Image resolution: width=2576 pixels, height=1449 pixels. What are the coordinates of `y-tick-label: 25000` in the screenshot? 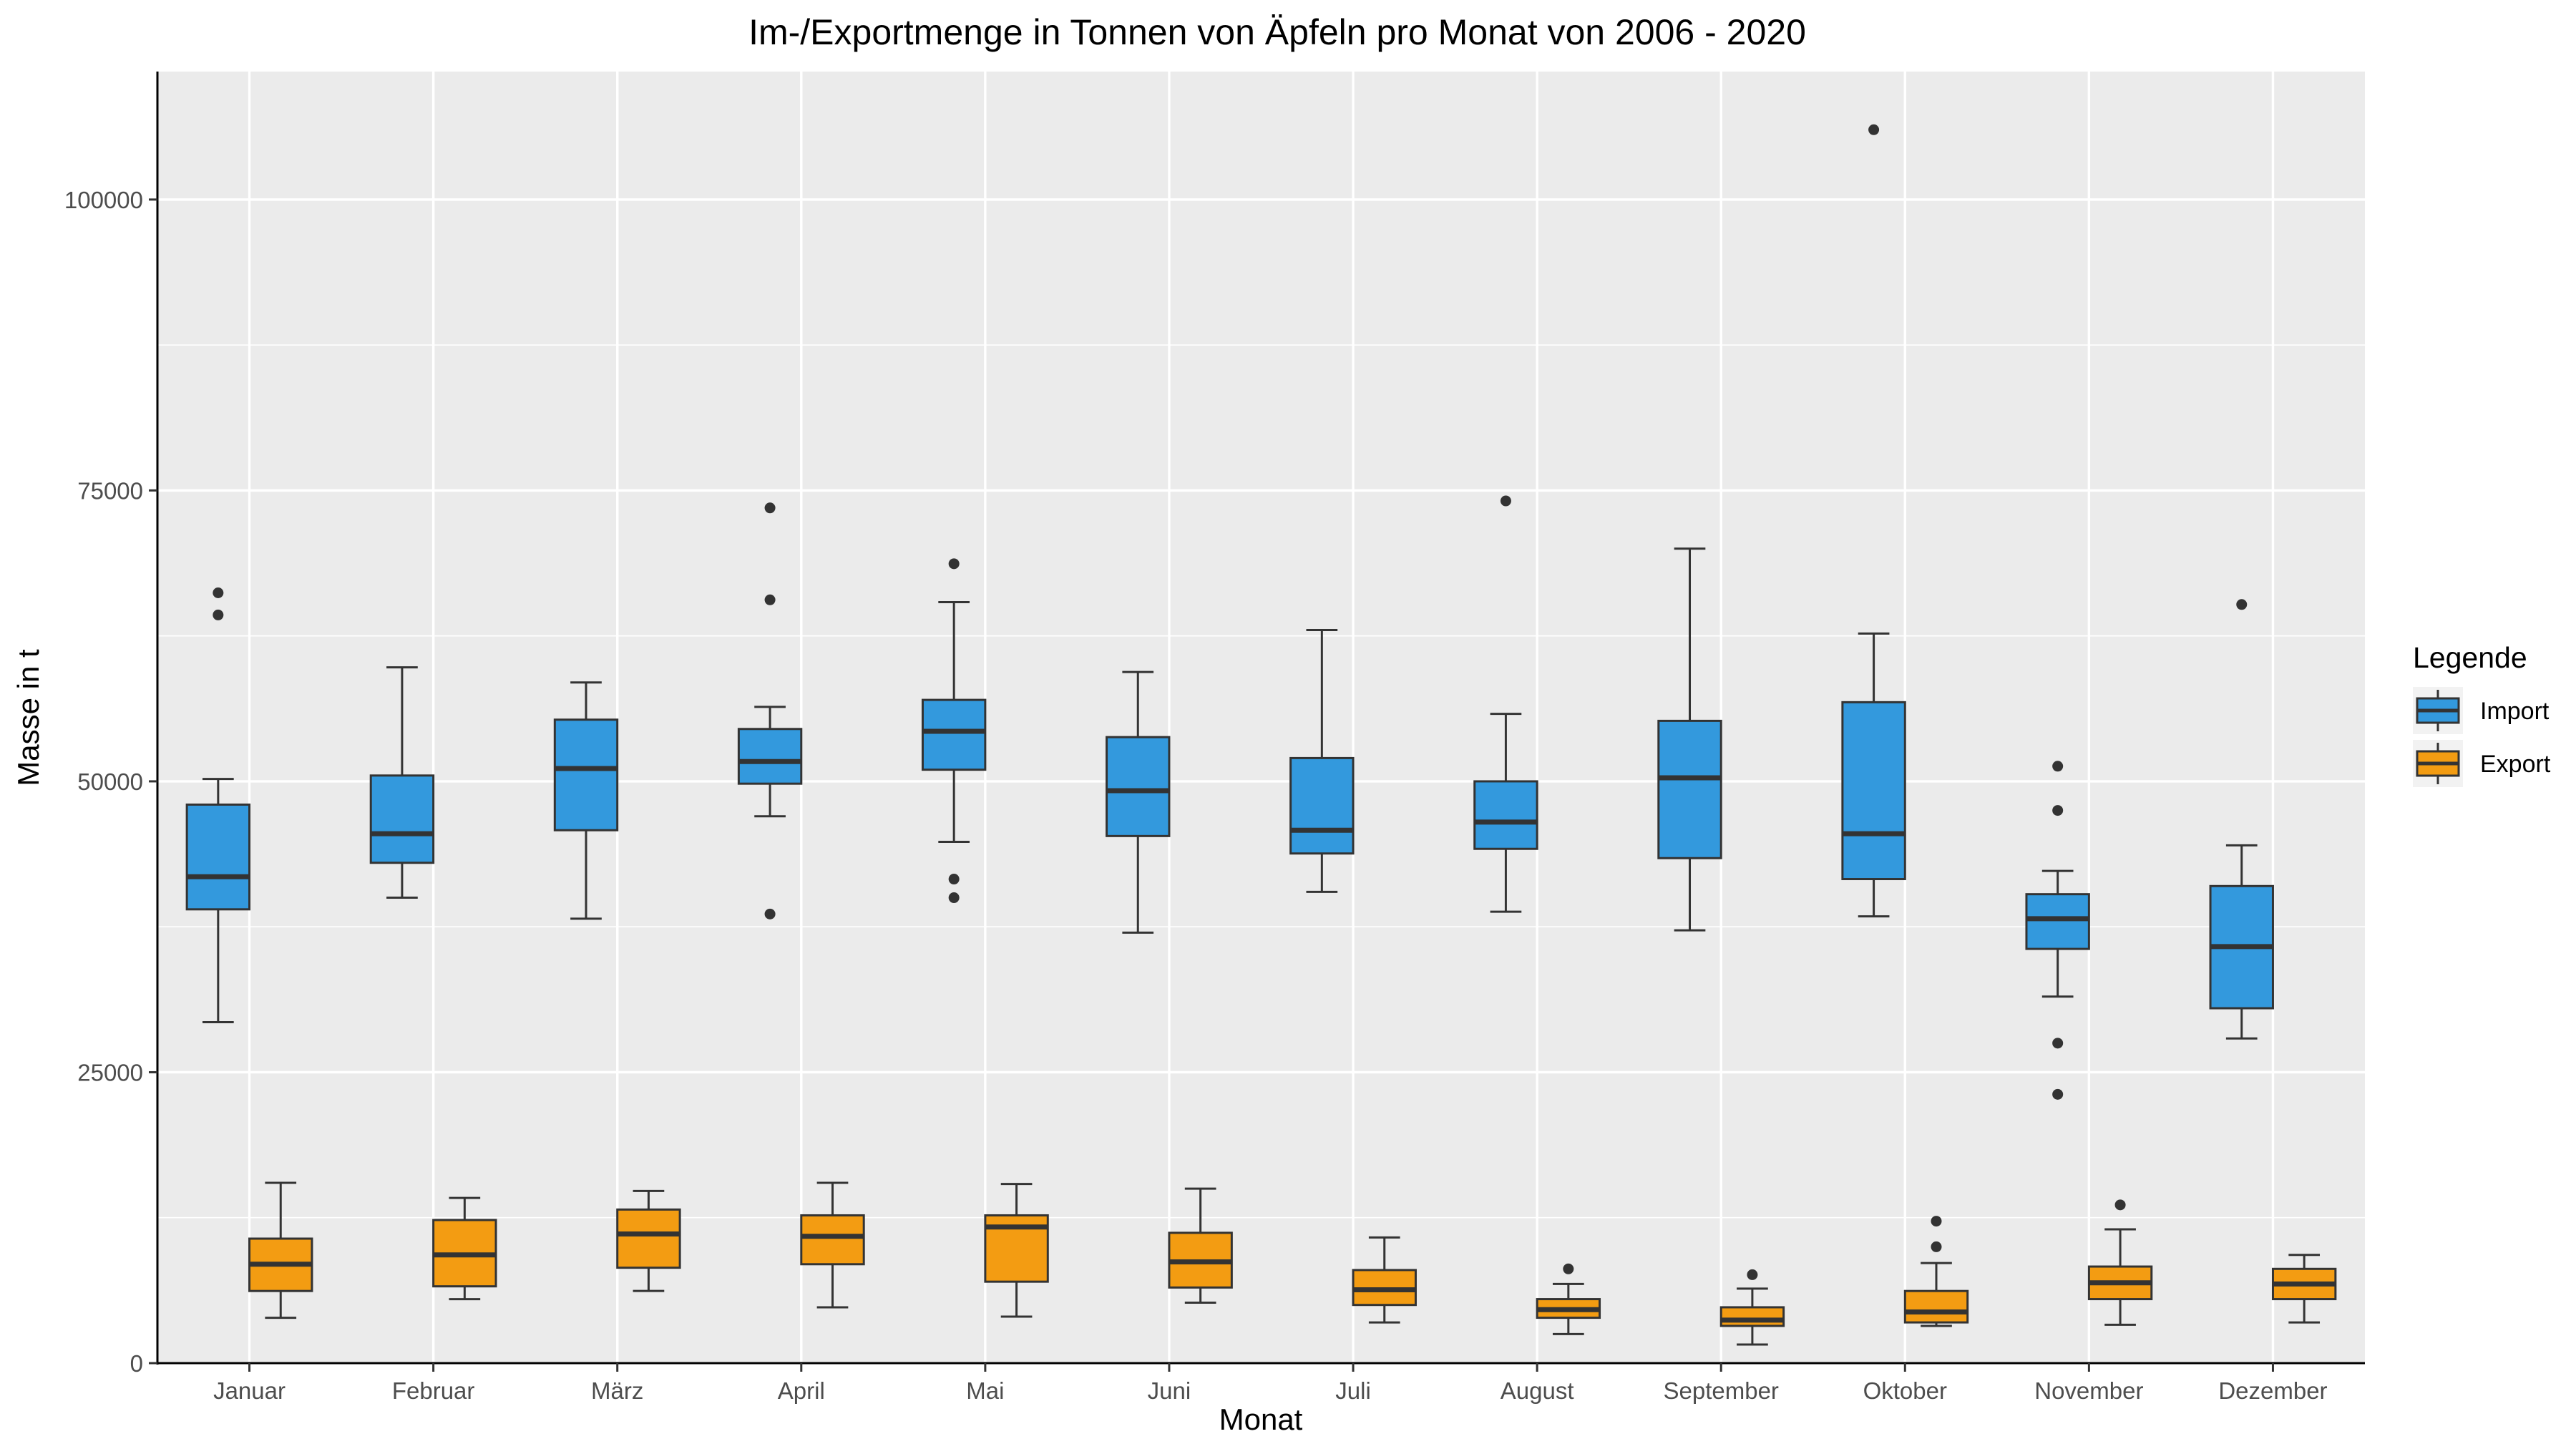 It's located at (110, 1072).